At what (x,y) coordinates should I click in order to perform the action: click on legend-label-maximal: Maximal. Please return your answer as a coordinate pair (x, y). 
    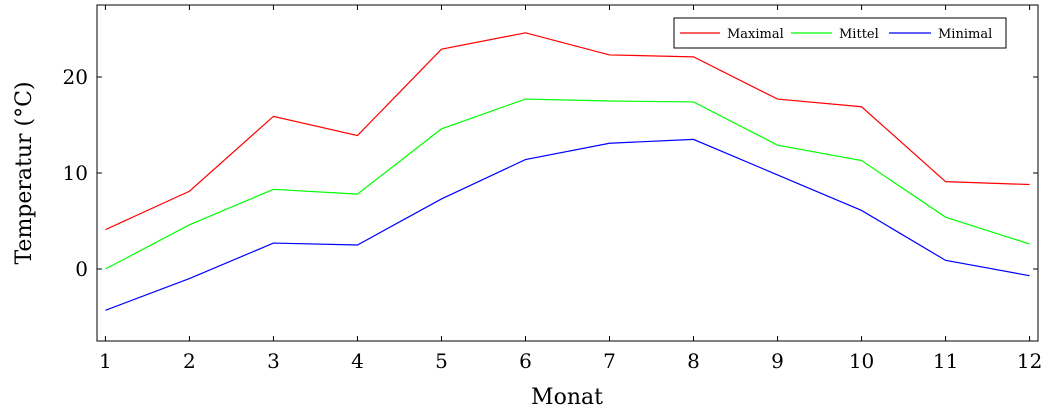
    Looking at the image, I should click on (755, 34).